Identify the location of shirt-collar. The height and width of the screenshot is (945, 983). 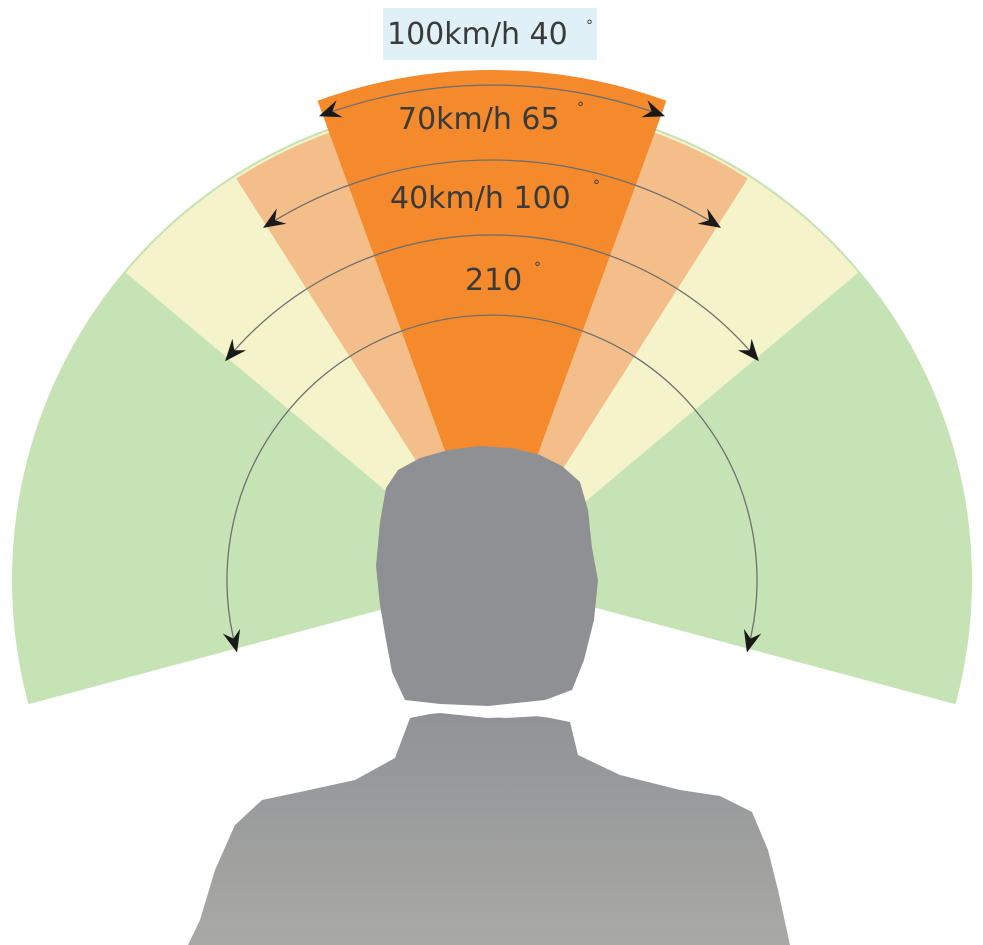
(490, 709).